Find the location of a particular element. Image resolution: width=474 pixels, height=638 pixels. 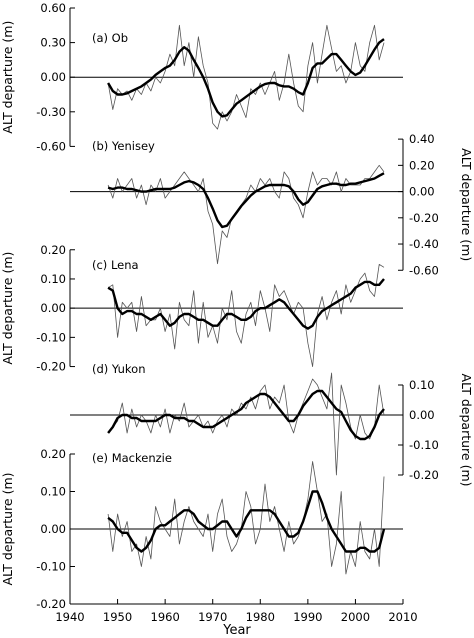

panel-label: (b) Yenisey is located at coordinates (123, 146).